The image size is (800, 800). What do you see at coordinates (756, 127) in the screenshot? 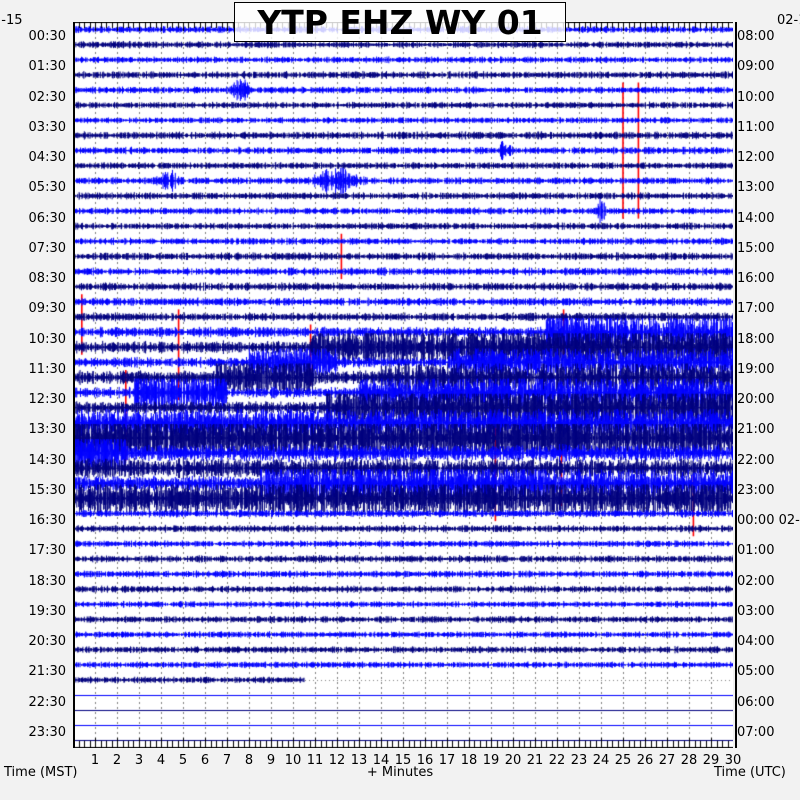
I see `right-time-label: 11:00` at bounding box center [756, 127].